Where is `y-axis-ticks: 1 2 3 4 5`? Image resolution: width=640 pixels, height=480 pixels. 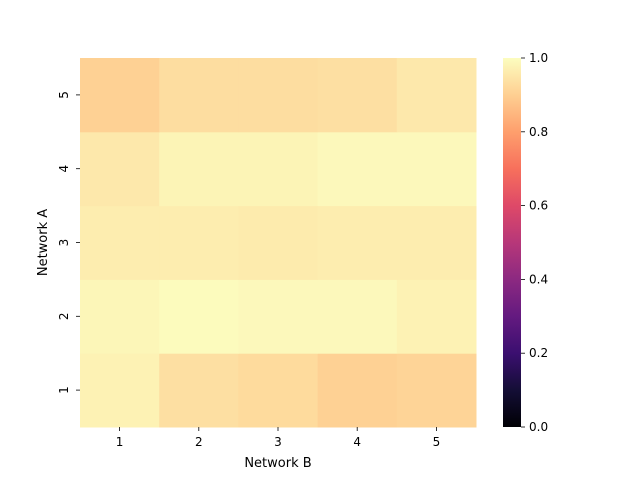 y-axis-ticks: 1 2 3 4 5 is located at coordinates (68, 242).